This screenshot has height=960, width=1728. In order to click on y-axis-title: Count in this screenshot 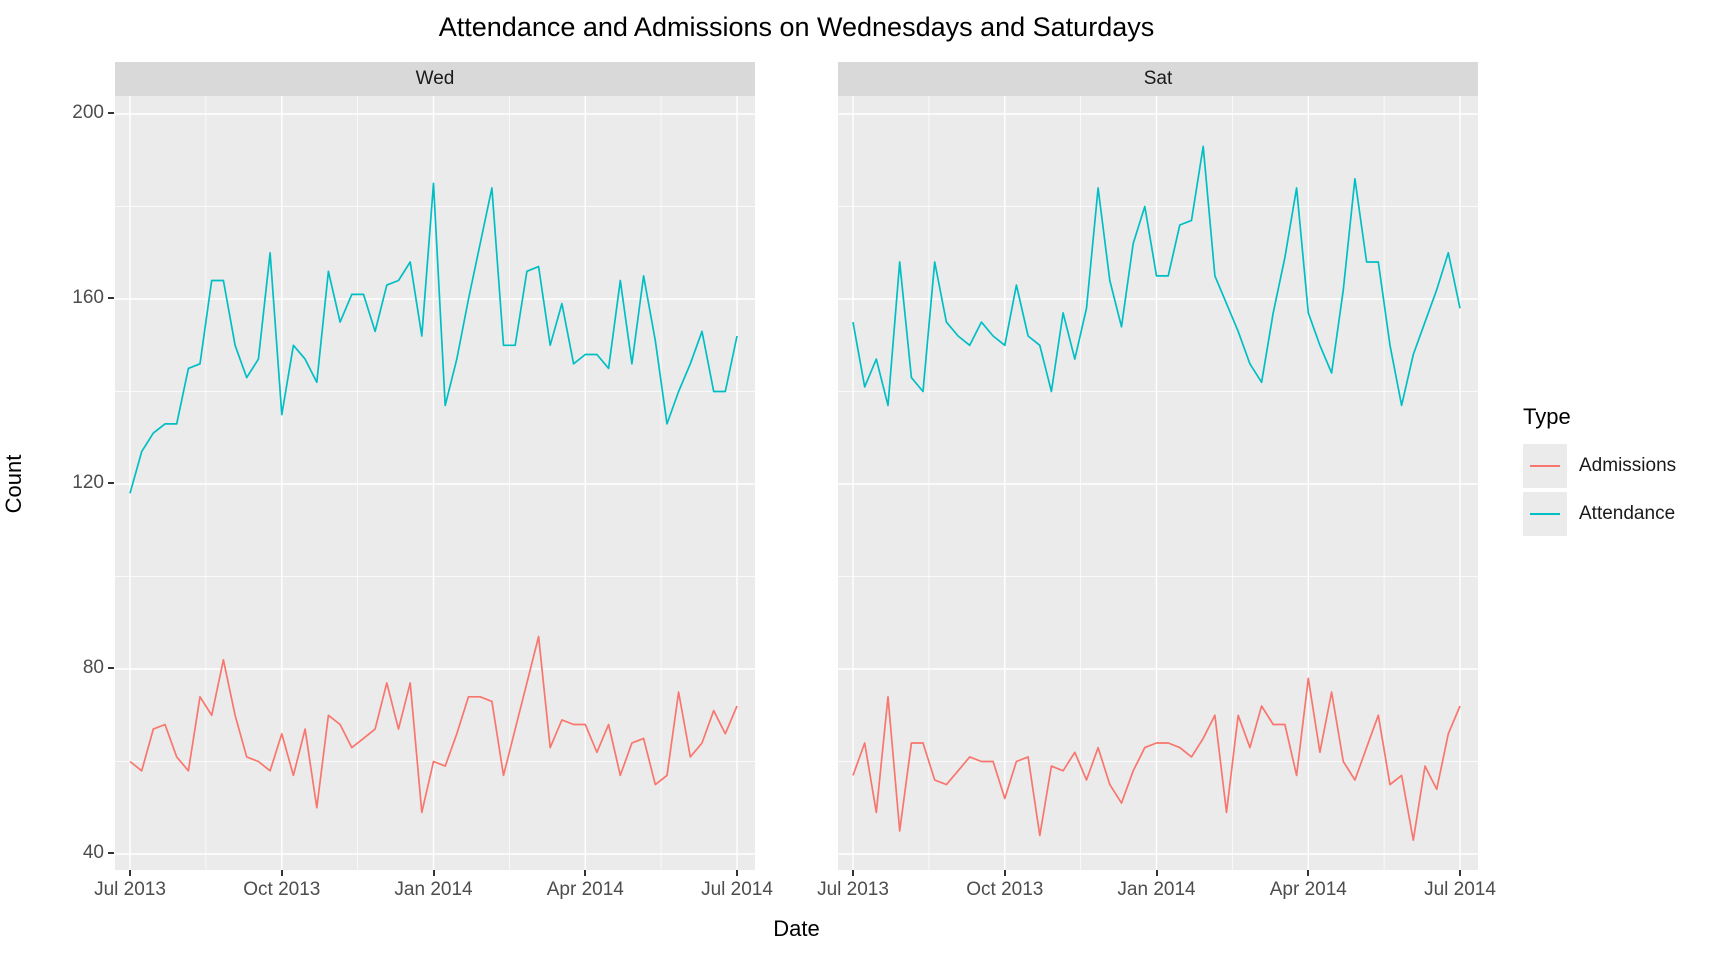, I will do `click(13, 484)`.